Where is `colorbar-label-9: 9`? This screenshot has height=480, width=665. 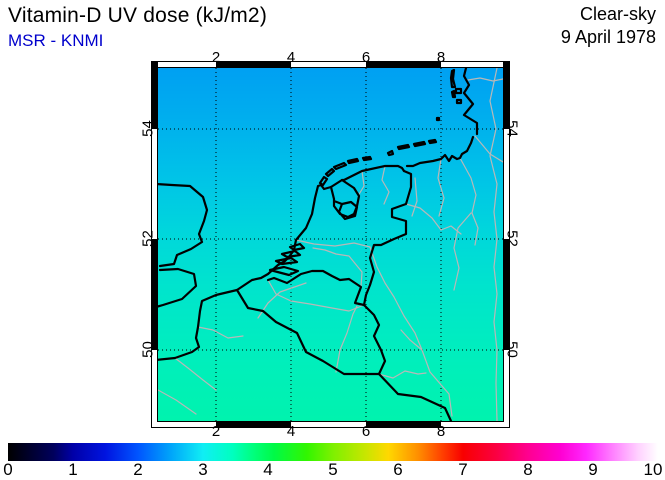 colorbar-label-9: 9 is located at coordinates (593, 469).